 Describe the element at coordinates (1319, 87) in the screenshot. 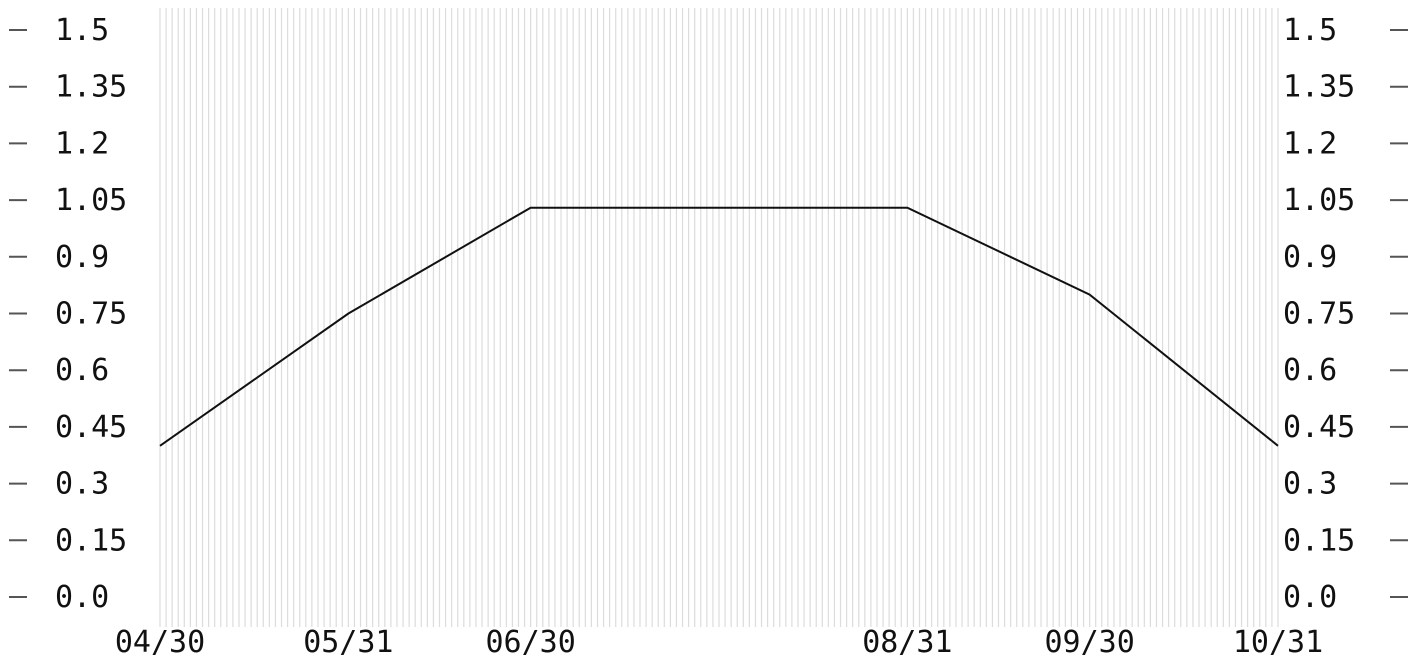

I see `y-tick-label-right: 1.35` at that location.